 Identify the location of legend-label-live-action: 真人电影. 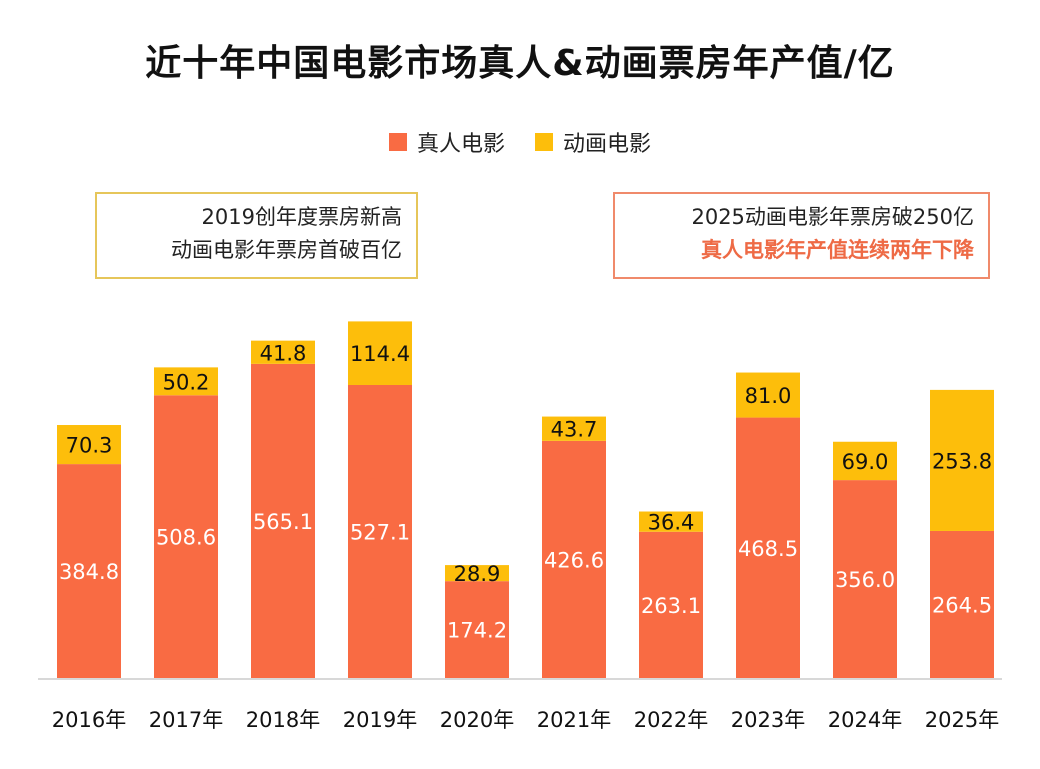
(460, 144).